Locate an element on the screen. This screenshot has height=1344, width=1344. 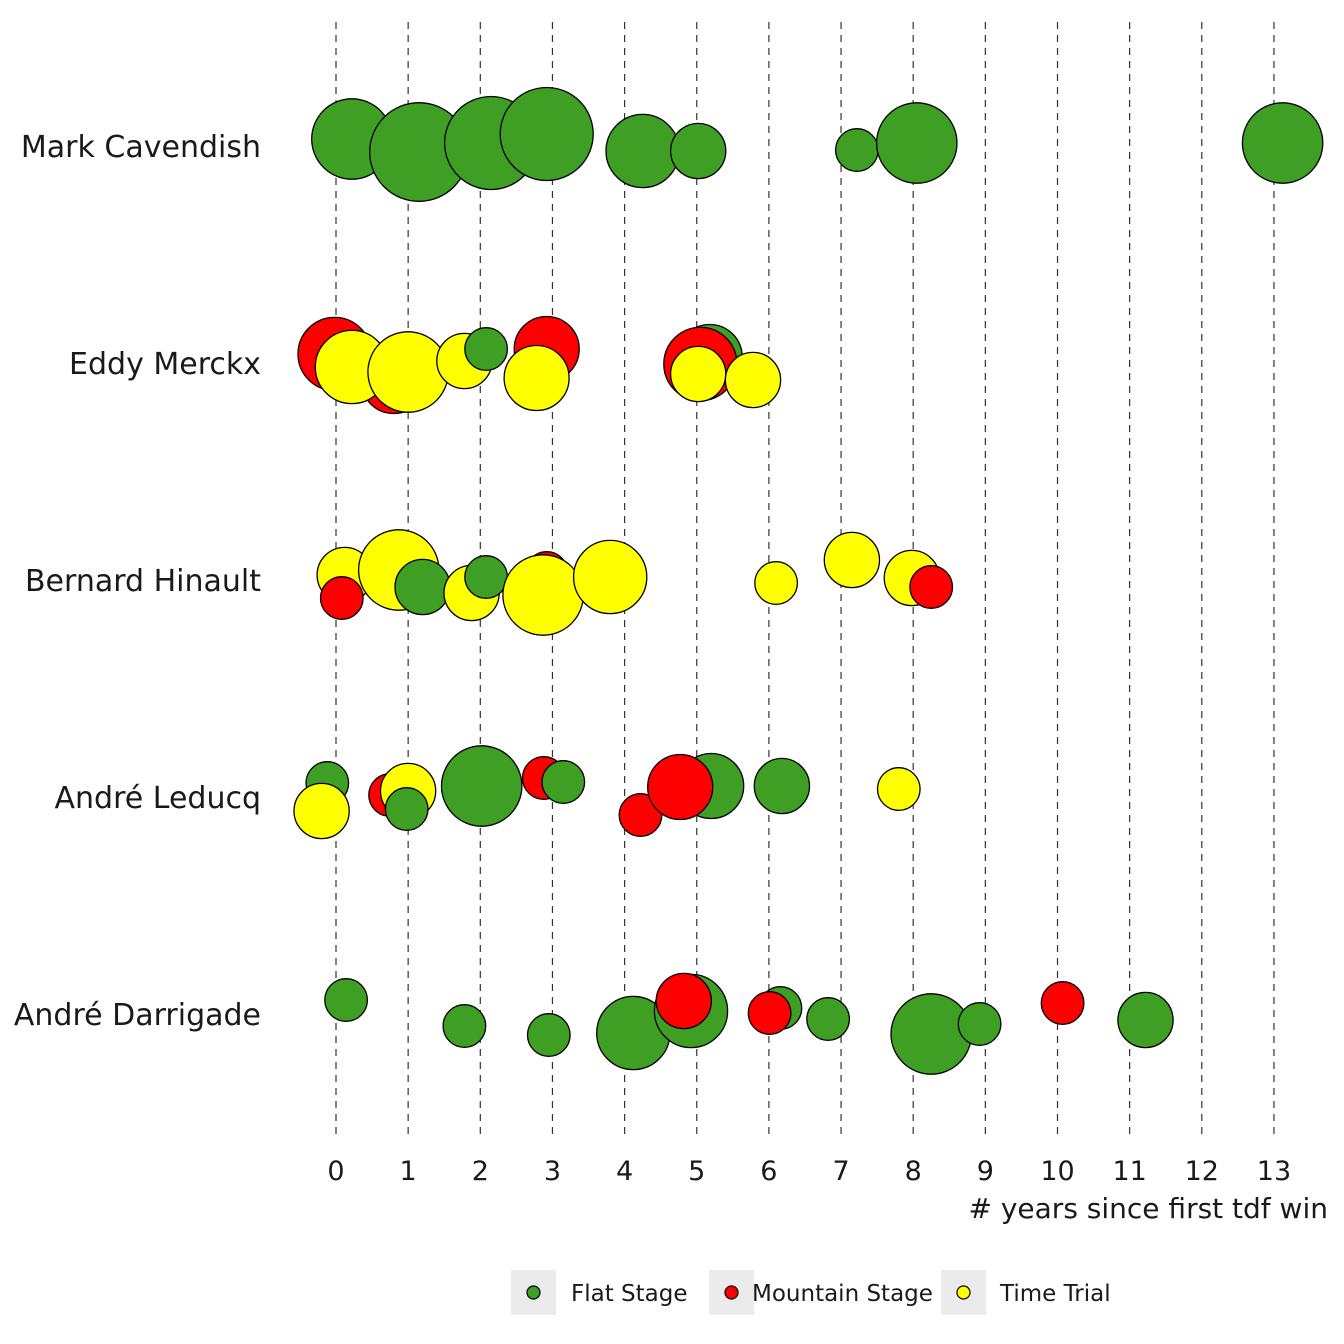
legend-label-1: Mountain Stage is located at coordinates (842, 1294).